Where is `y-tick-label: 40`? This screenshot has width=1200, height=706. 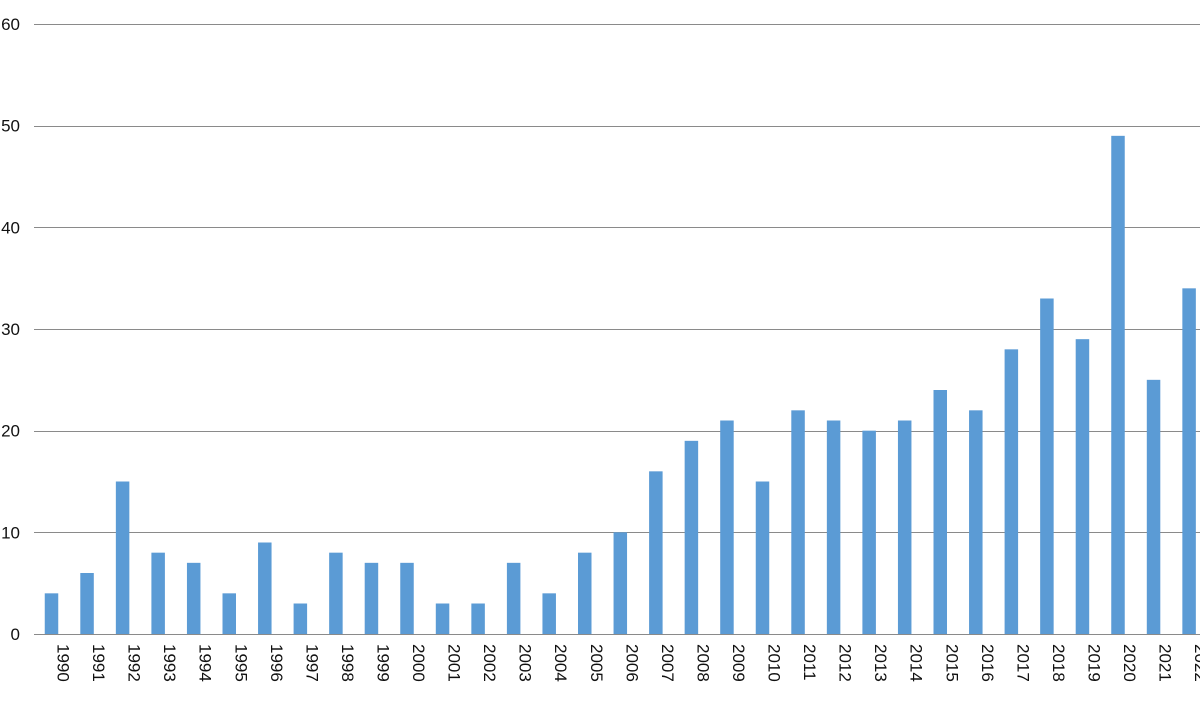 y-tick-label: 40 is located at coordinates (10, 227).